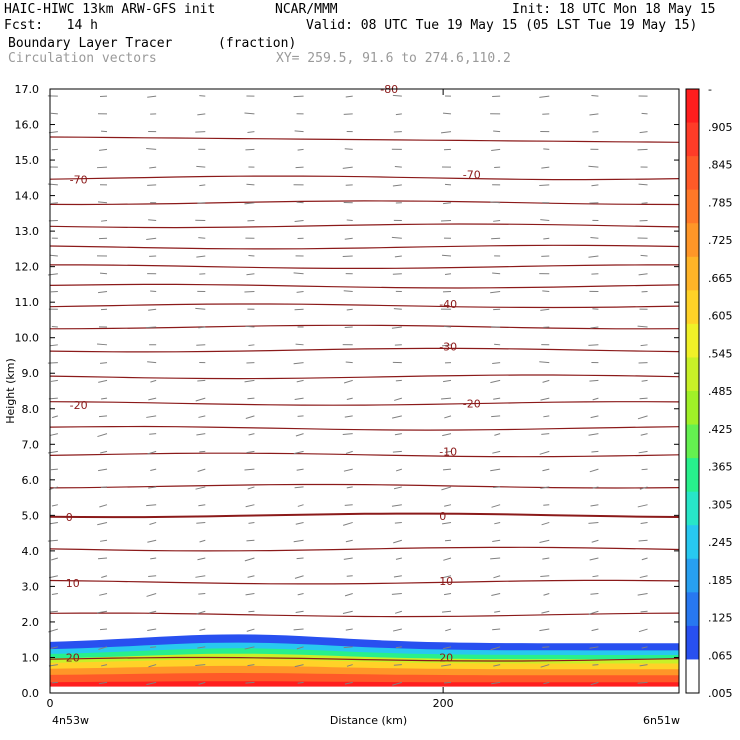  Describe the element at coordinates (31, 444) in the screenshot. I see `y-tick-label: 7.0` at that location.